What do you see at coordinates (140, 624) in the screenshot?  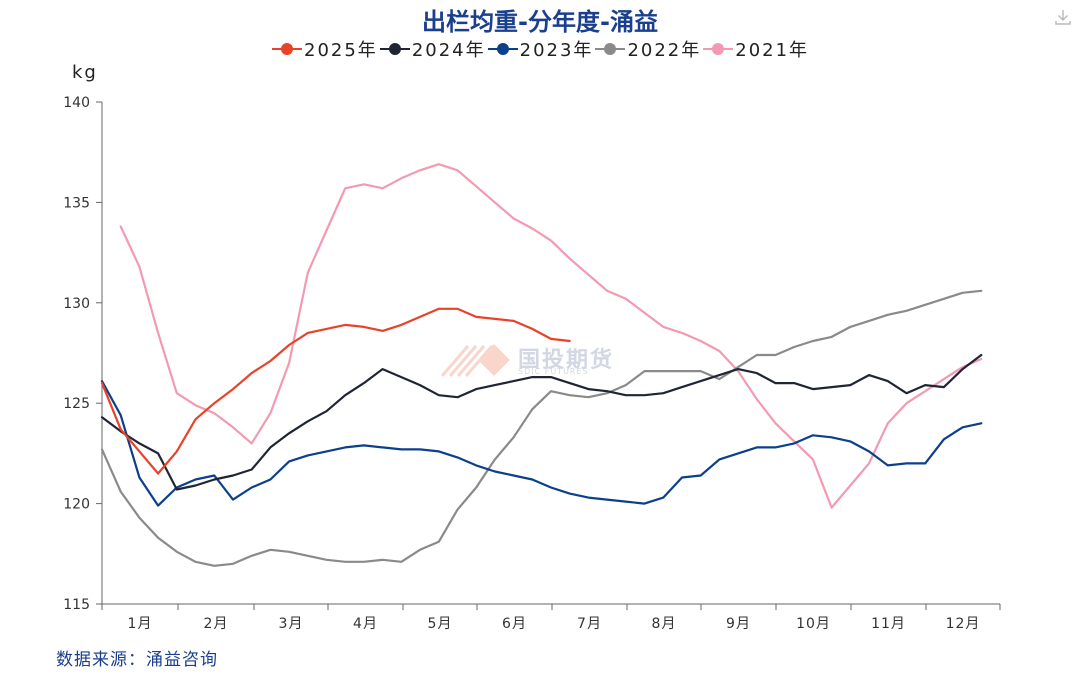 I see `x-tick-label: 1月` at bounding box center [140, 624].